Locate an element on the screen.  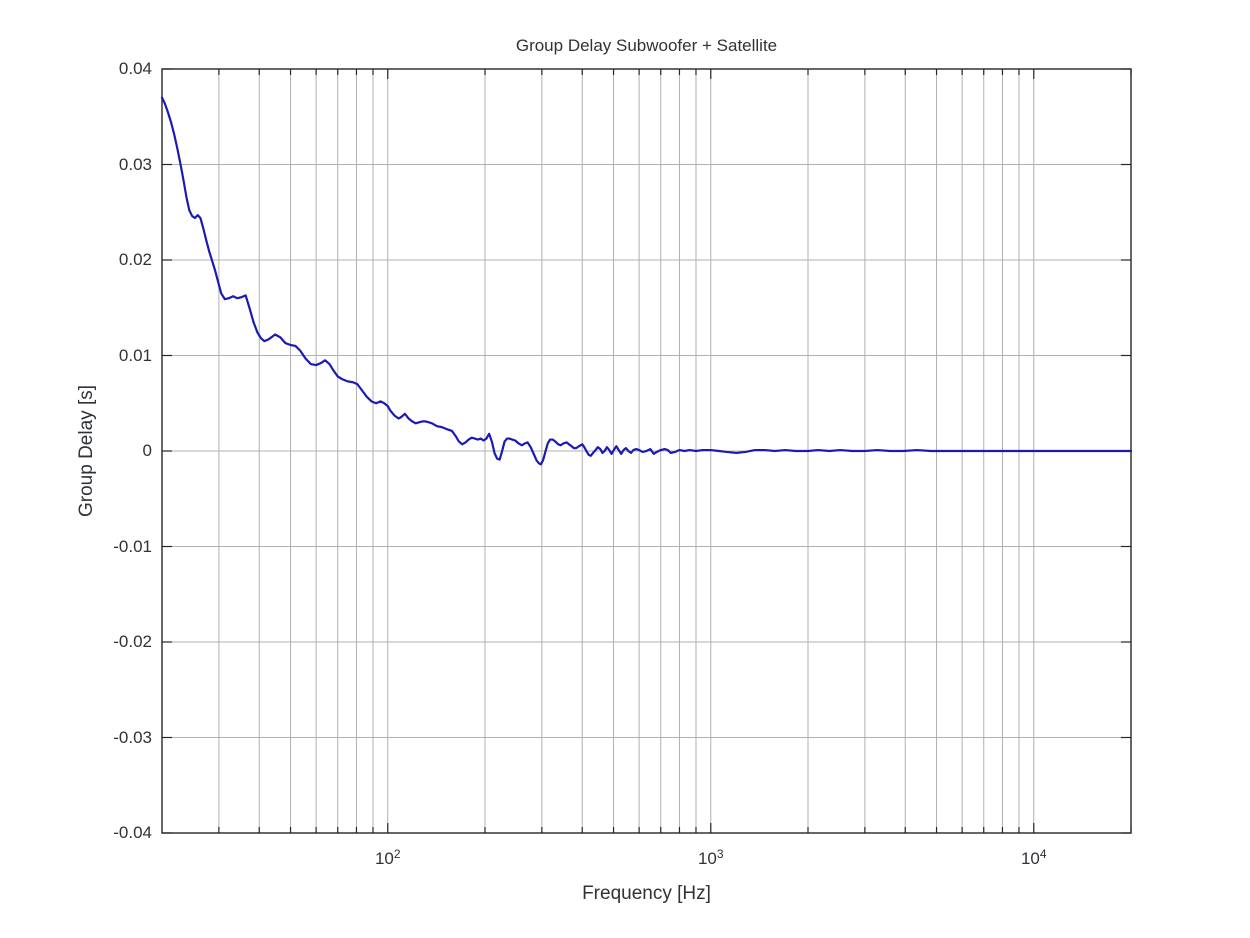
y-tick-label: -0.03 is located at coordinates (132, 737).